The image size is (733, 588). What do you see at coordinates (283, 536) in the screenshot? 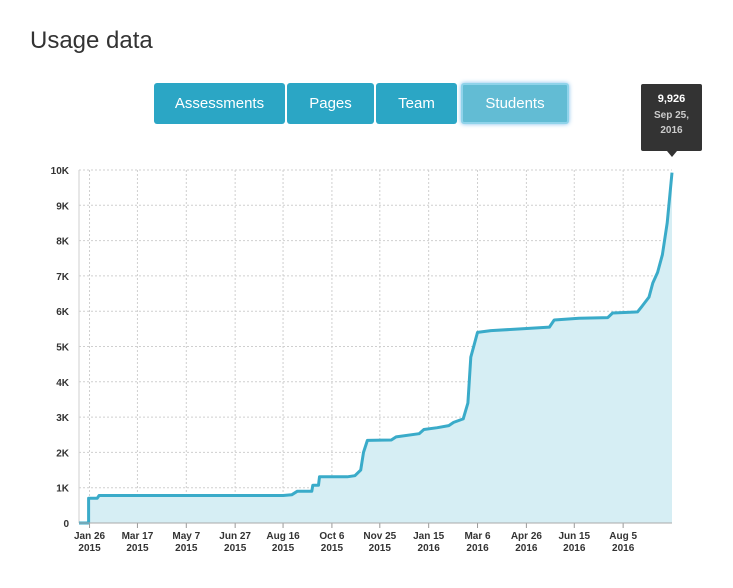
I see `x-tick-label: Aug 16` at bounding box center [283, 536].